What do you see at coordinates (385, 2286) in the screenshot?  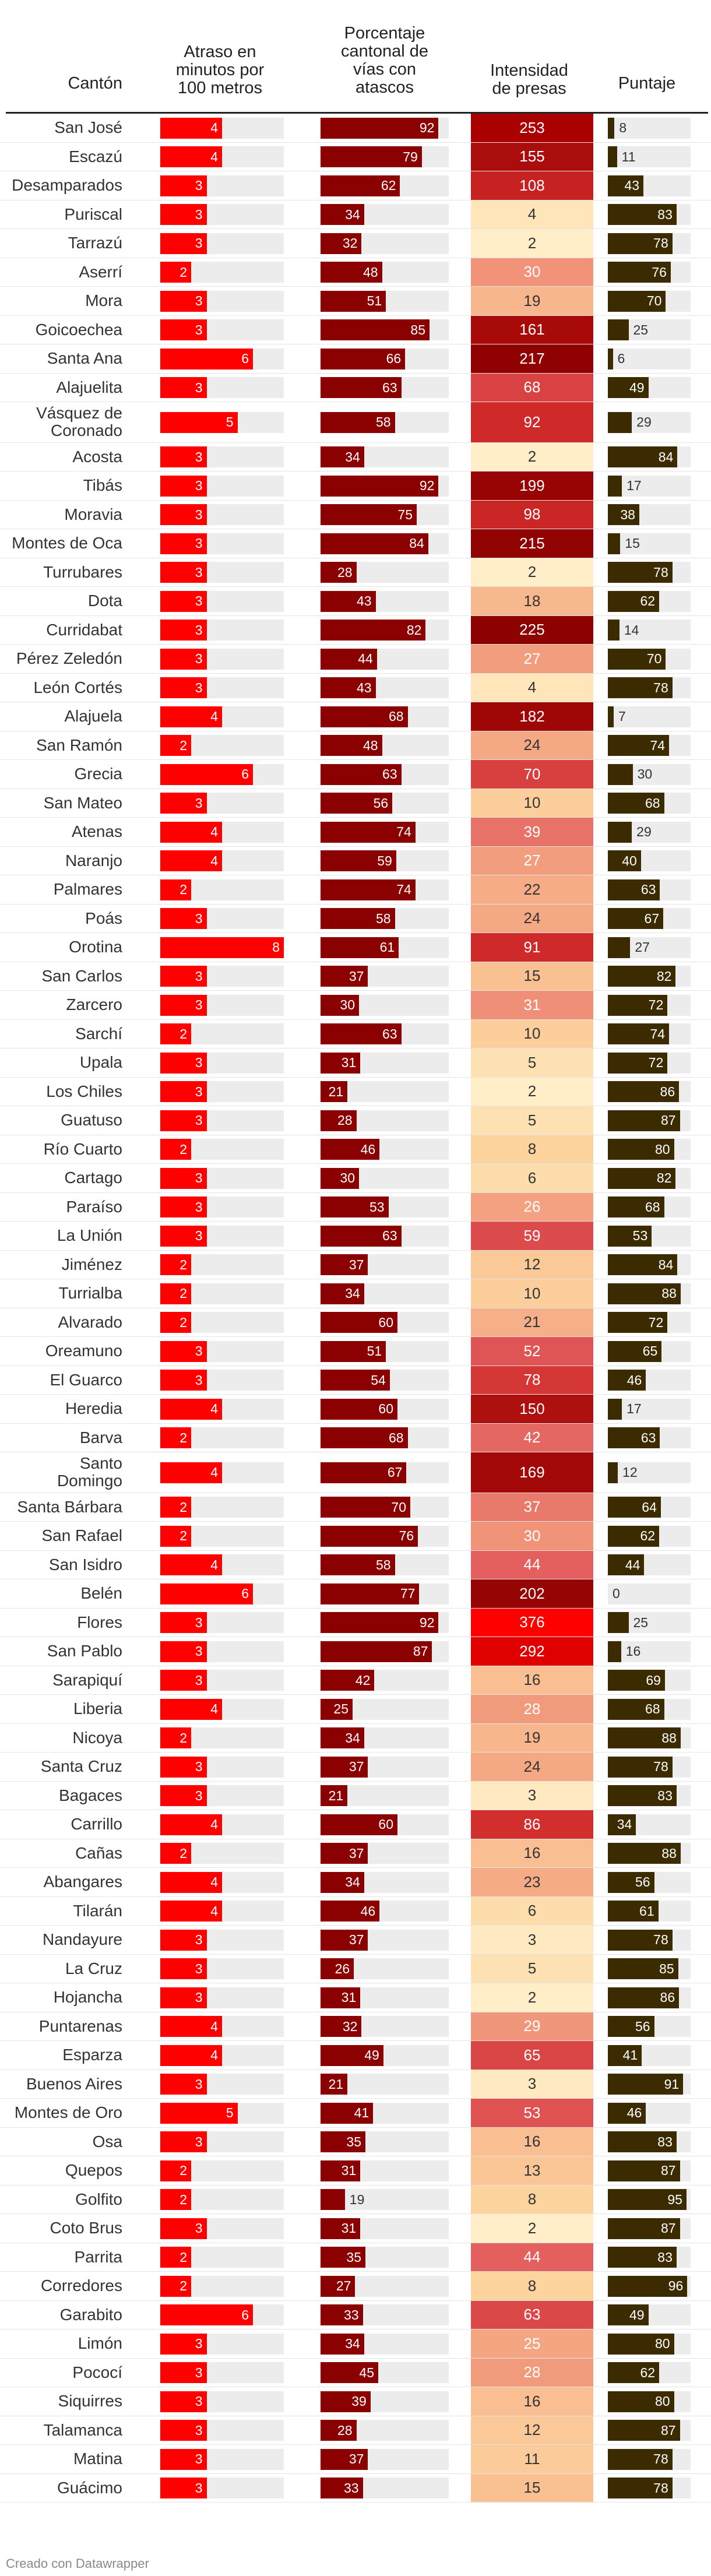 I see `jam-pct-track: 27` at bounding box center [385, 2286].